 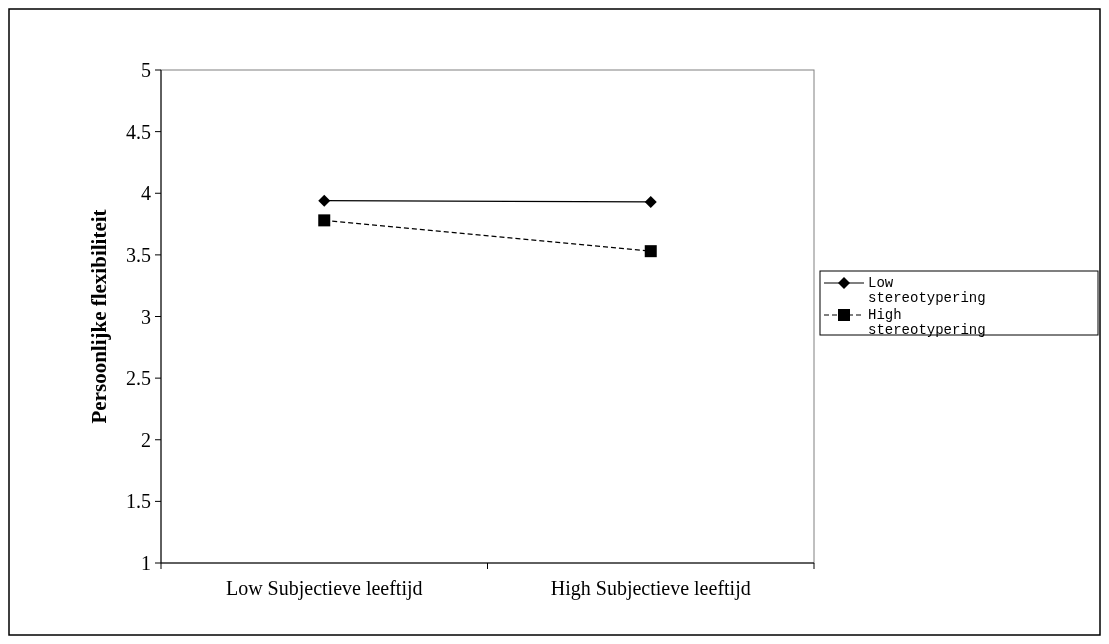 I want to click on y-tick-label: 3, so click(x=146, y=316).